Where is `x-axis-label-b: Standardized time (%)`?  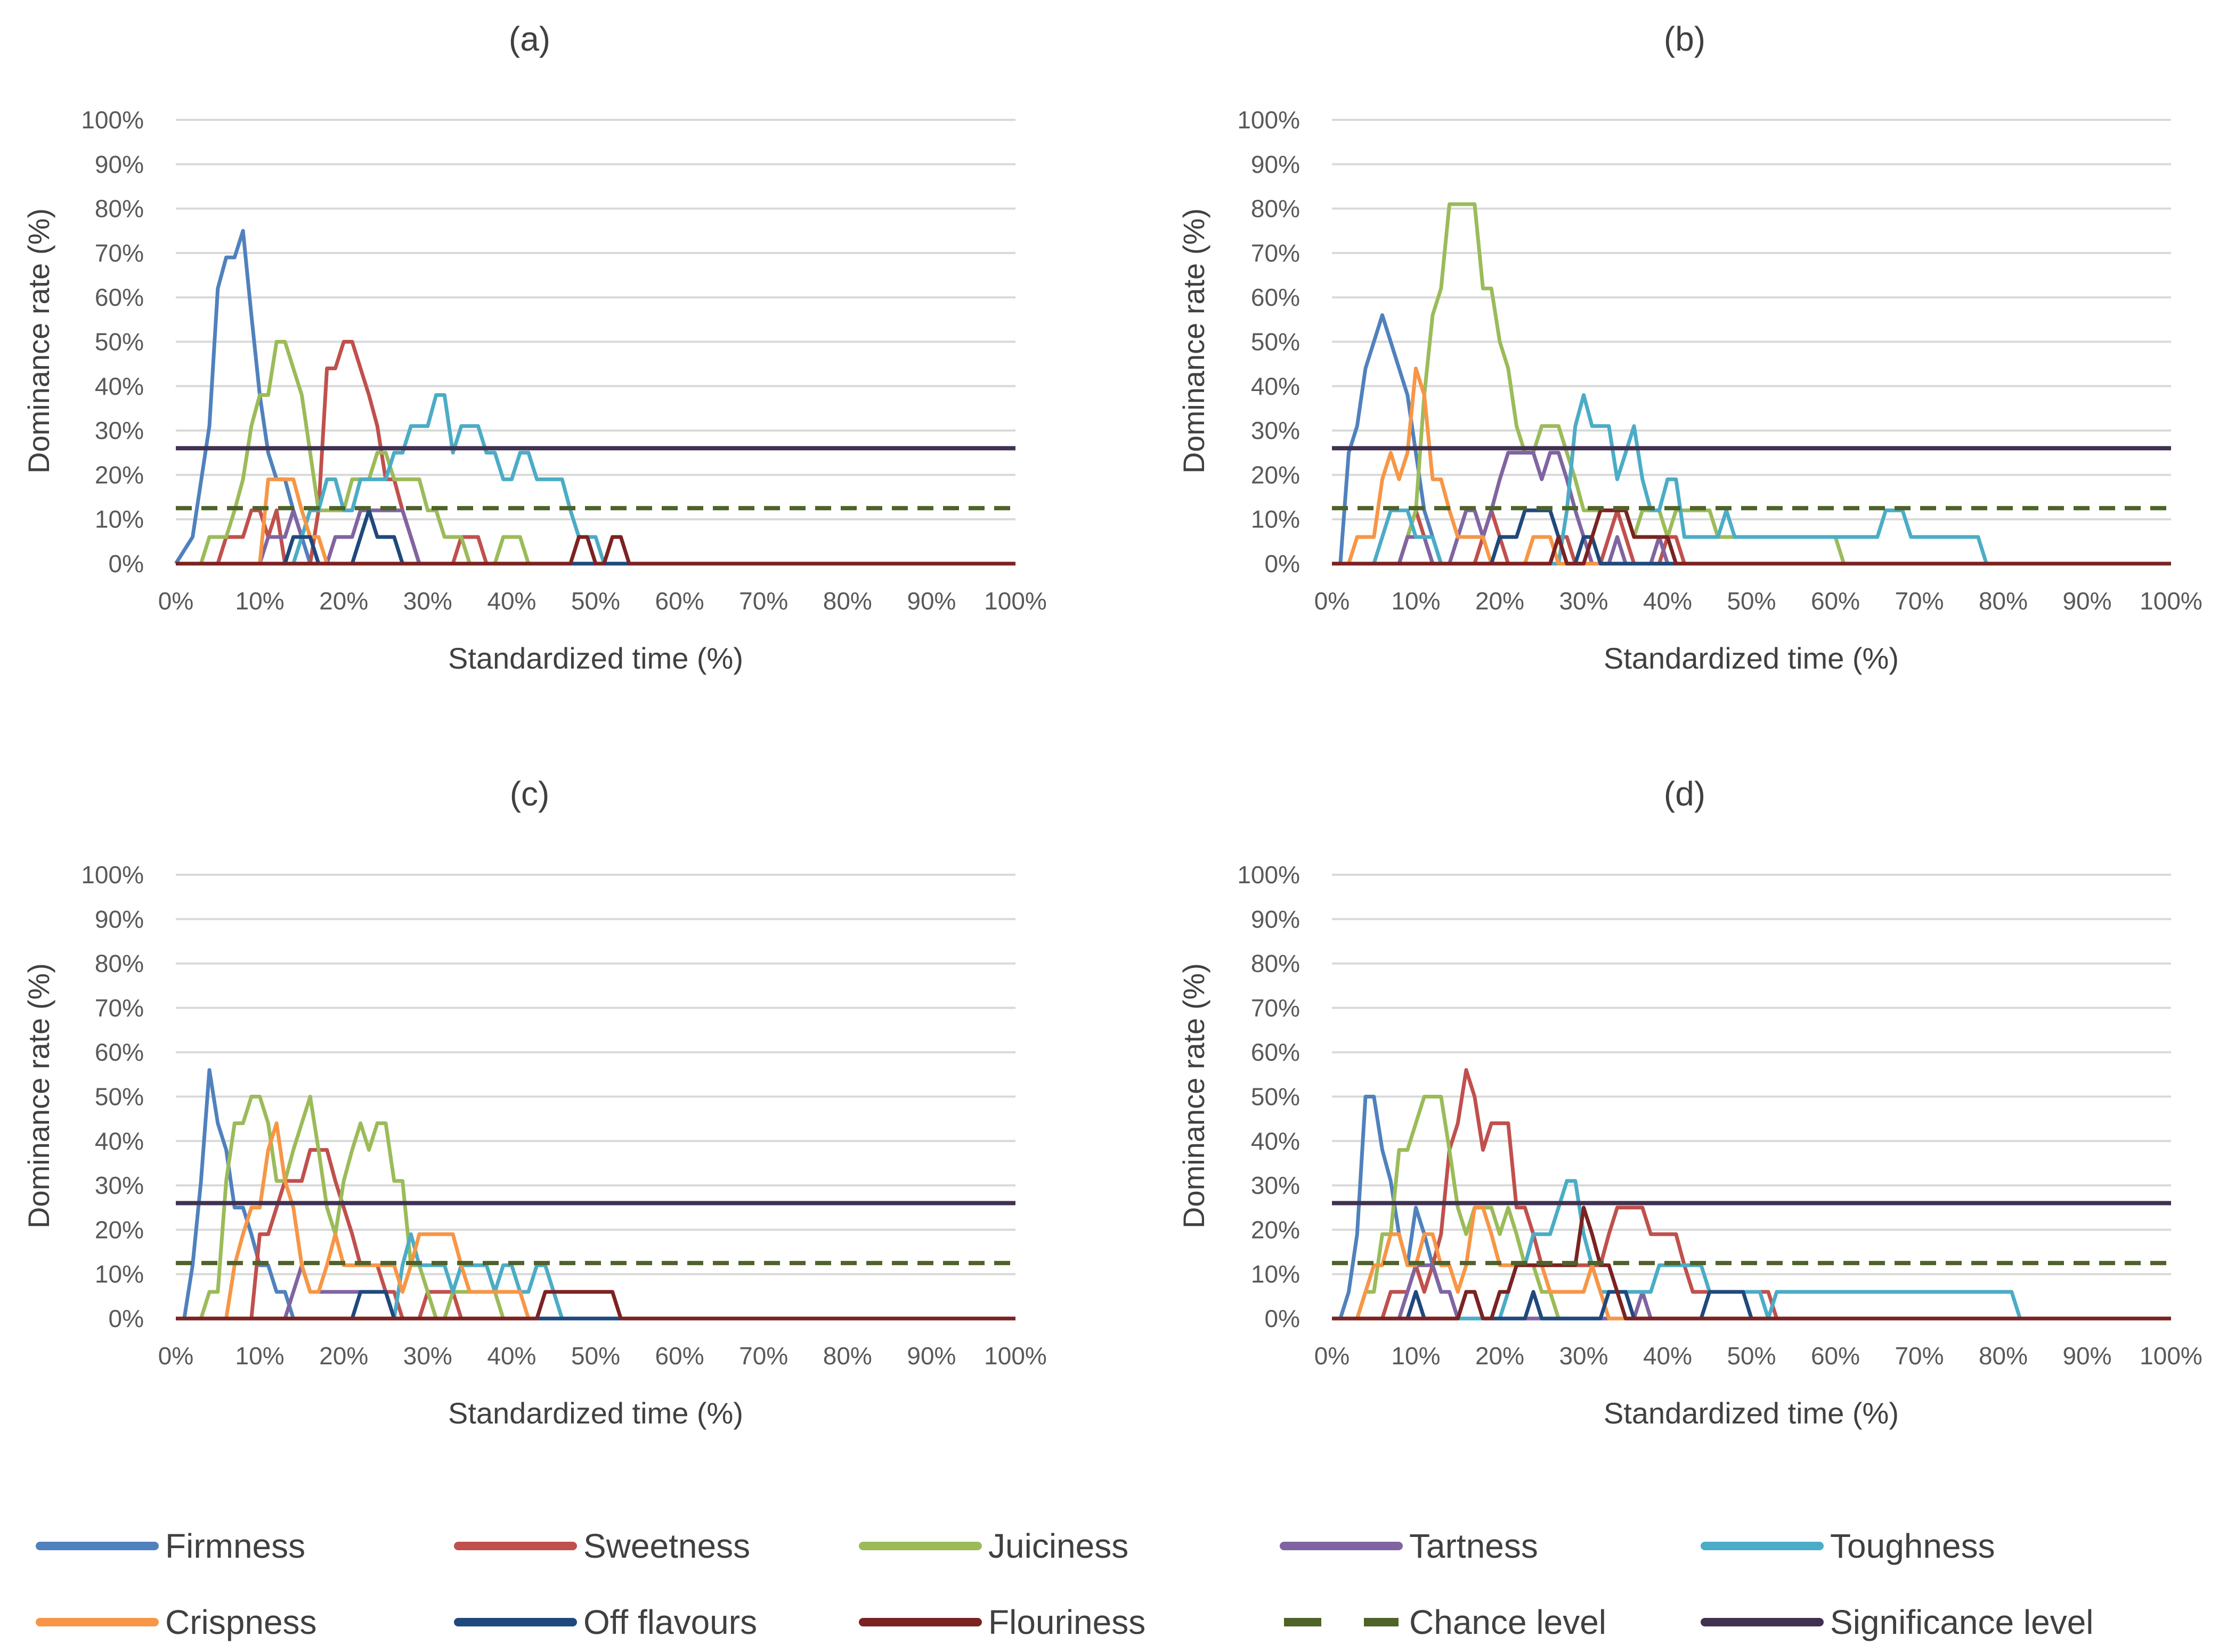 x-axis-label-b: Standardized time (%) is located at coordinates (1751, 658).